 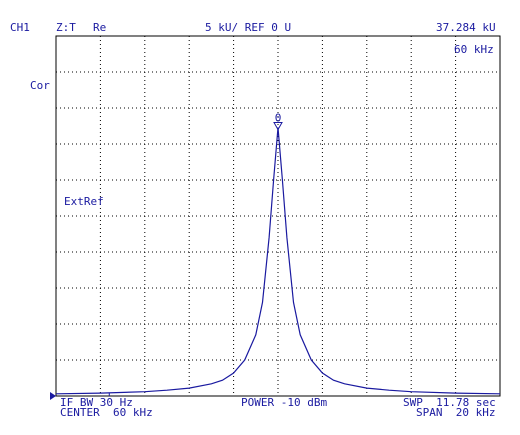 I want to click on ext-ref-indicator: ExtRef, so click(x=84, y=201).